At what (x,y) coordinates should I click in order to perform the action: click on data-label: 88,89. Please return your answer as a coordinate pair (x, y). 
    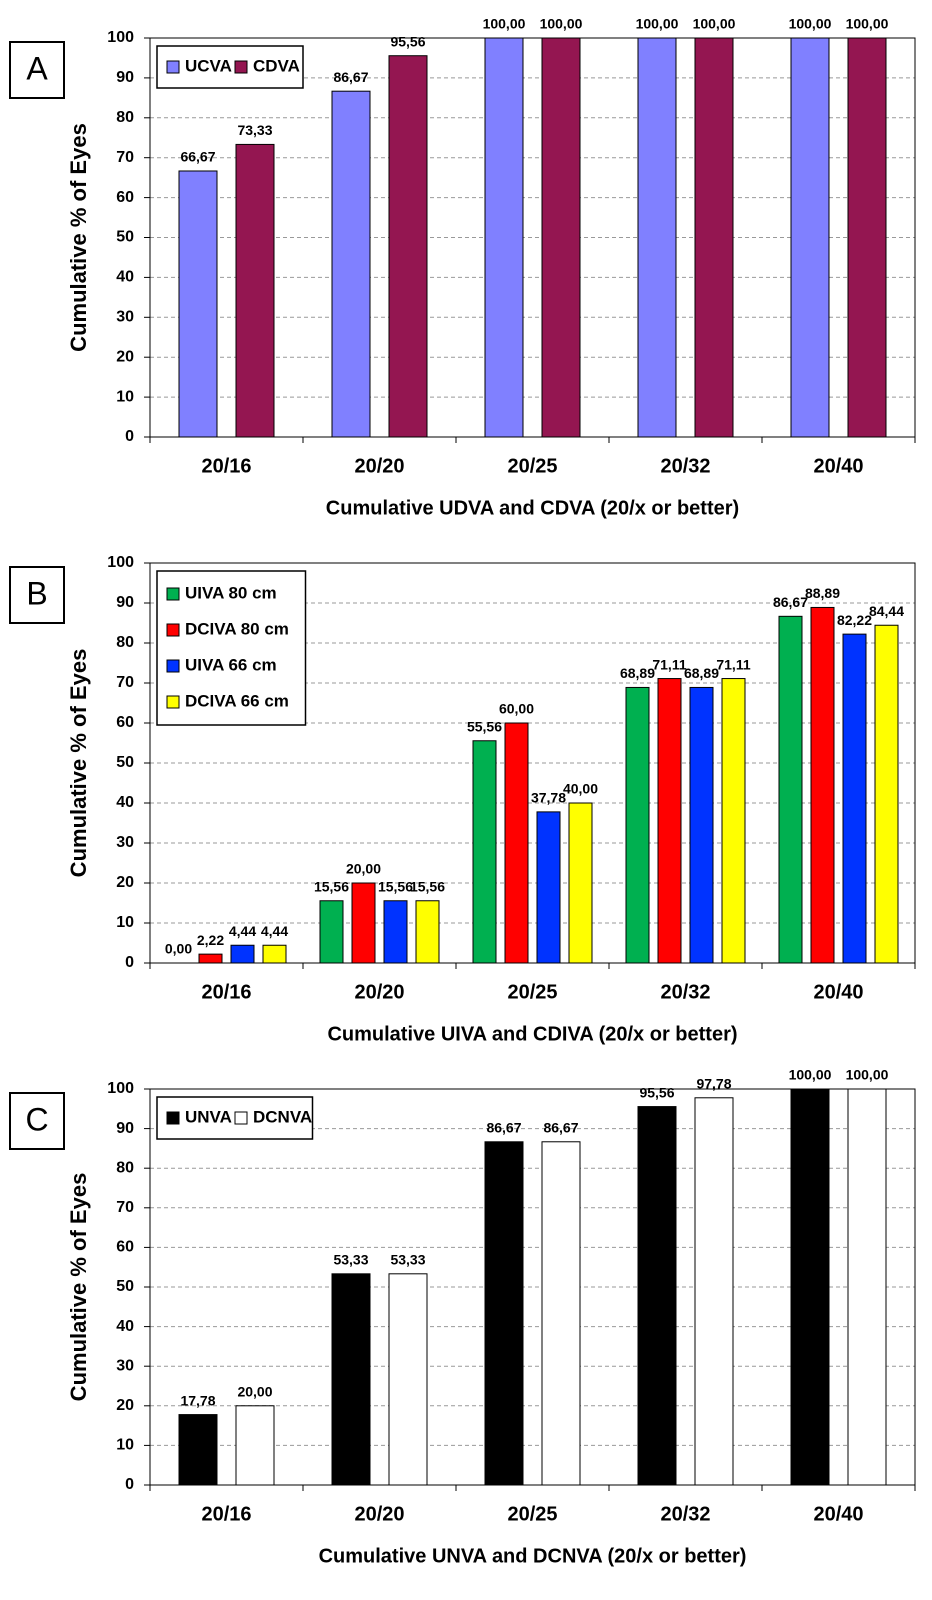
    Looking at the image, I should click on (822, 593).